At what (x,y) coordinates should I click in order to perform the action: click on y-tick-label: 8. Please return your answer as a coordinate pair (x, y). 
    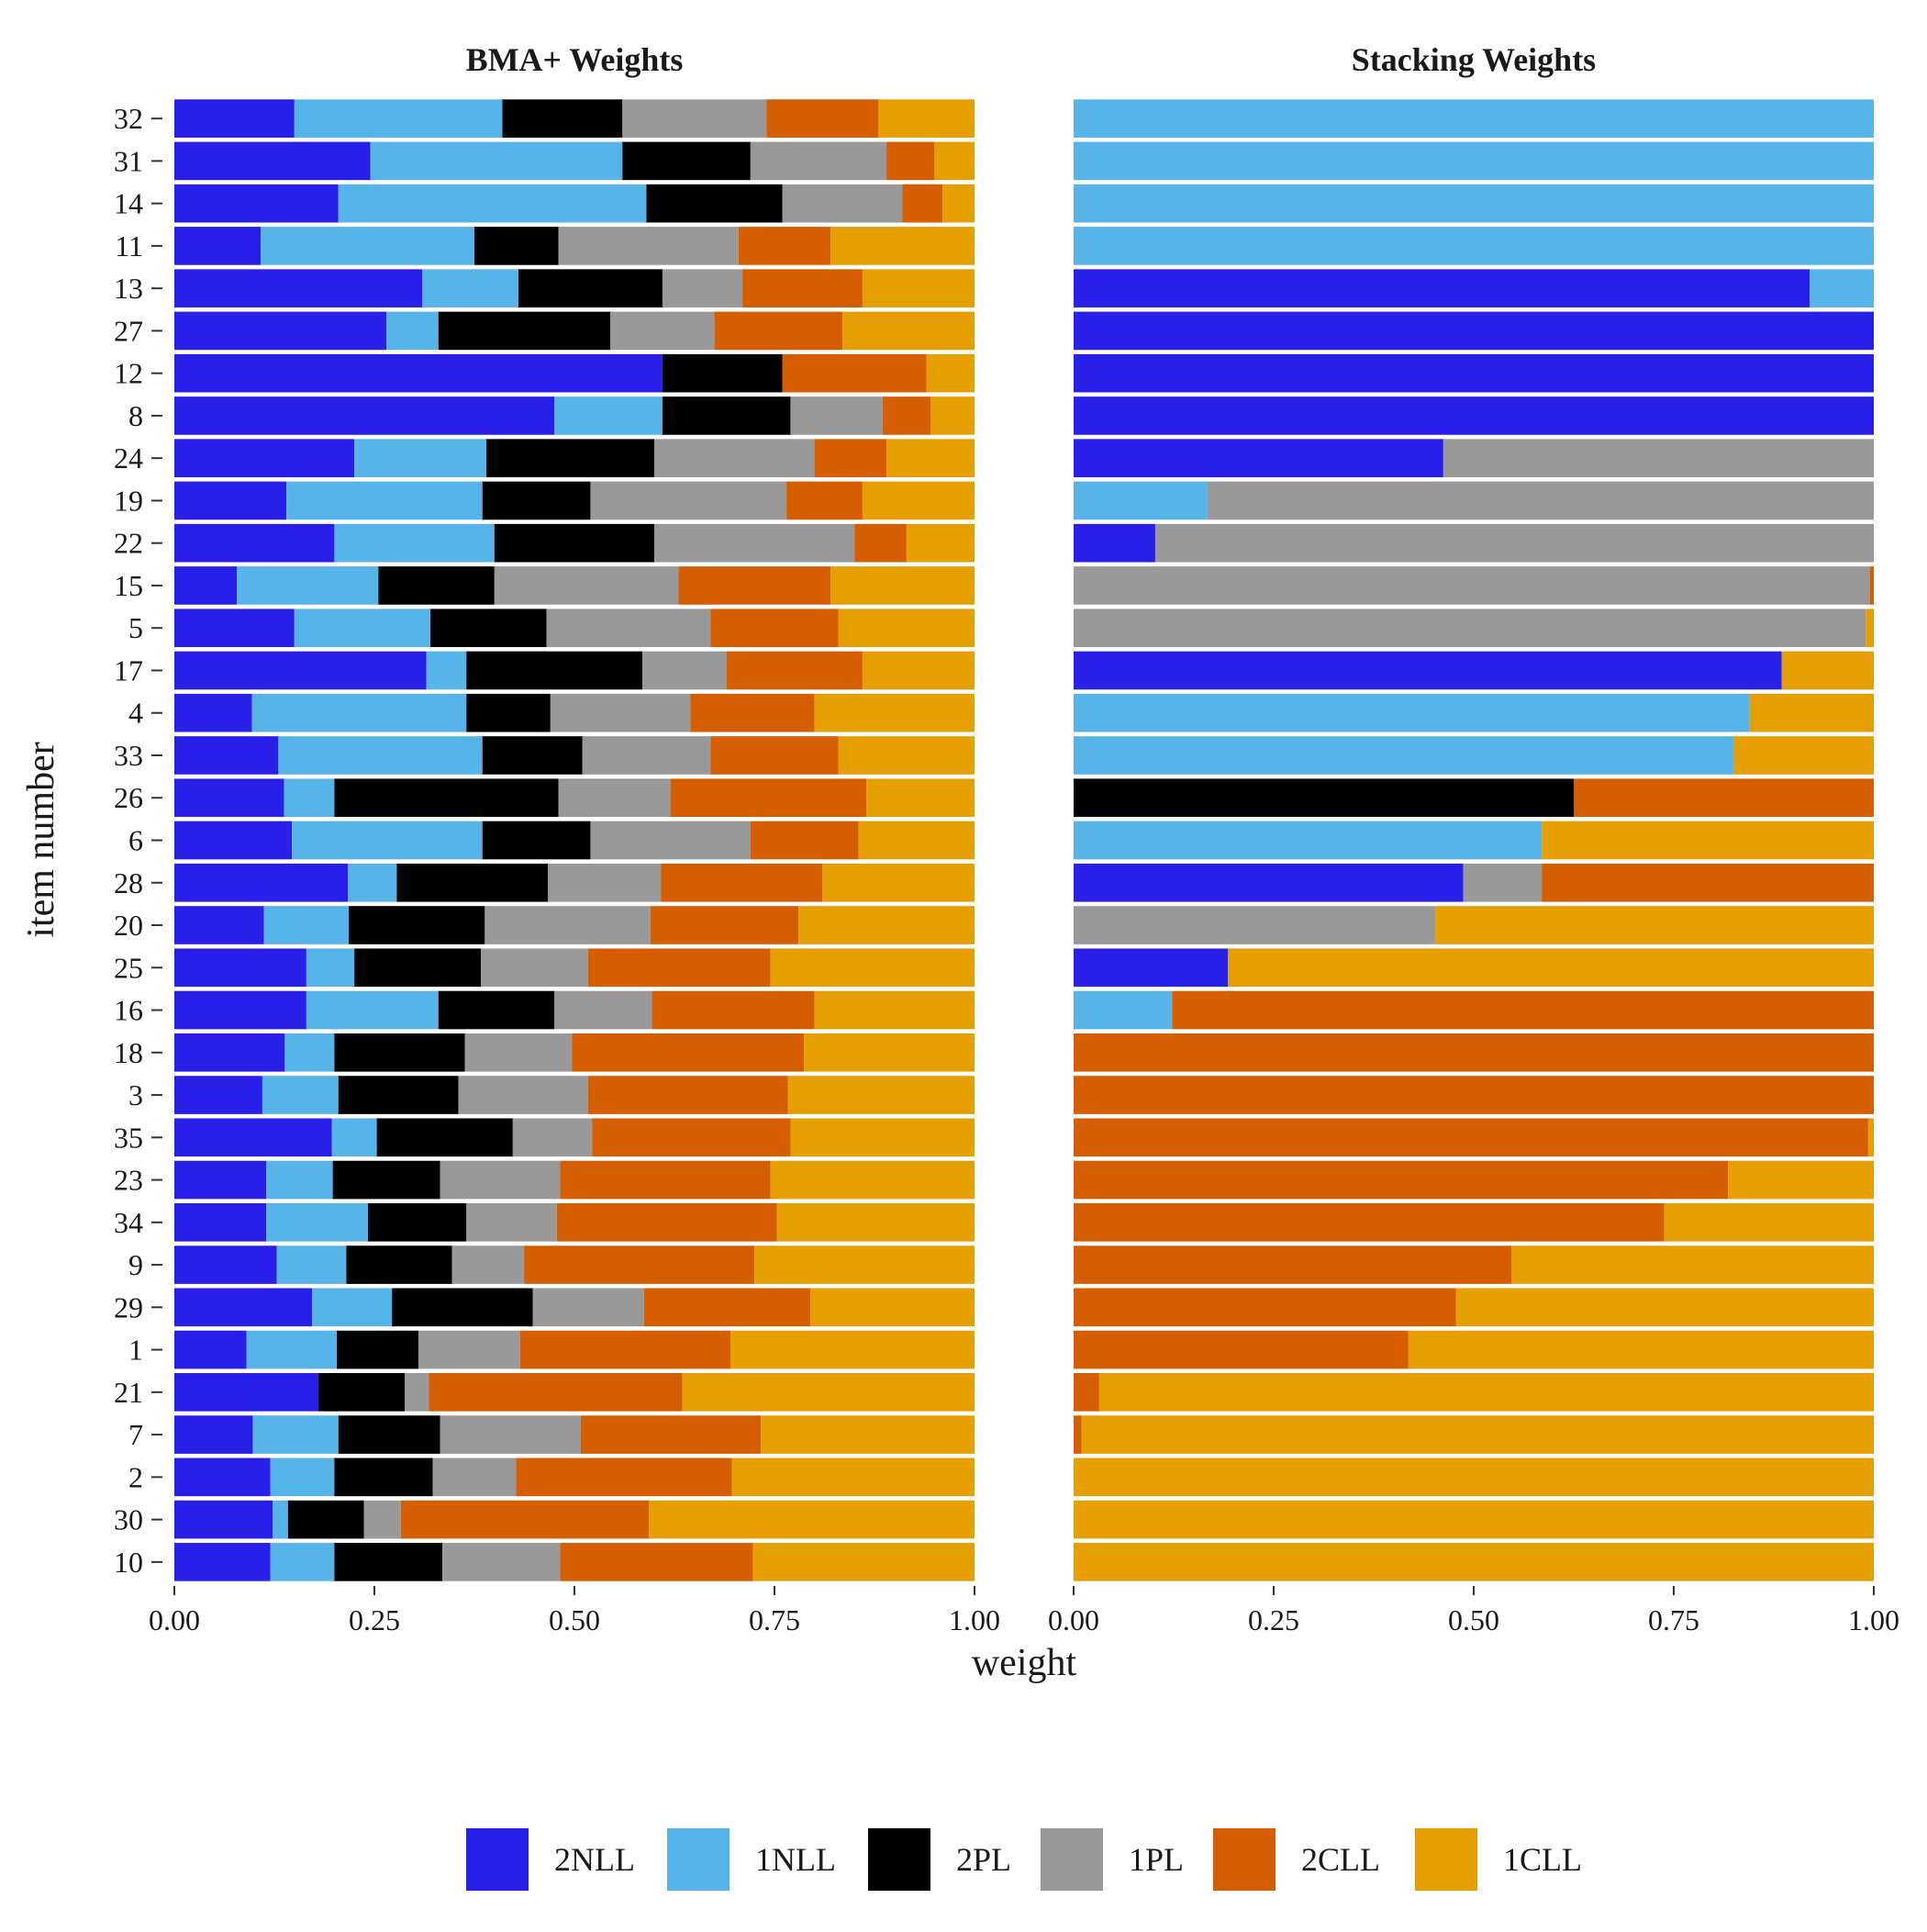
    Looking at the image, I should click on (135, 415).